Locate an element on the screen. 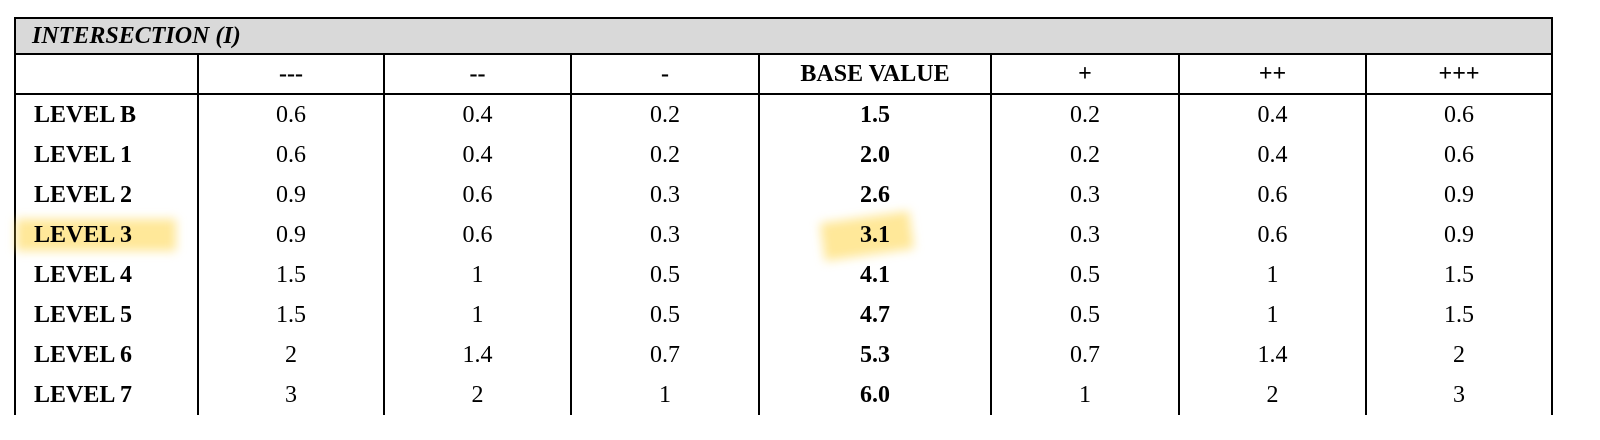 The width and height of the screenshot is (1600, 440). cell-value: 1.4 is located at coordinates (477, 354).